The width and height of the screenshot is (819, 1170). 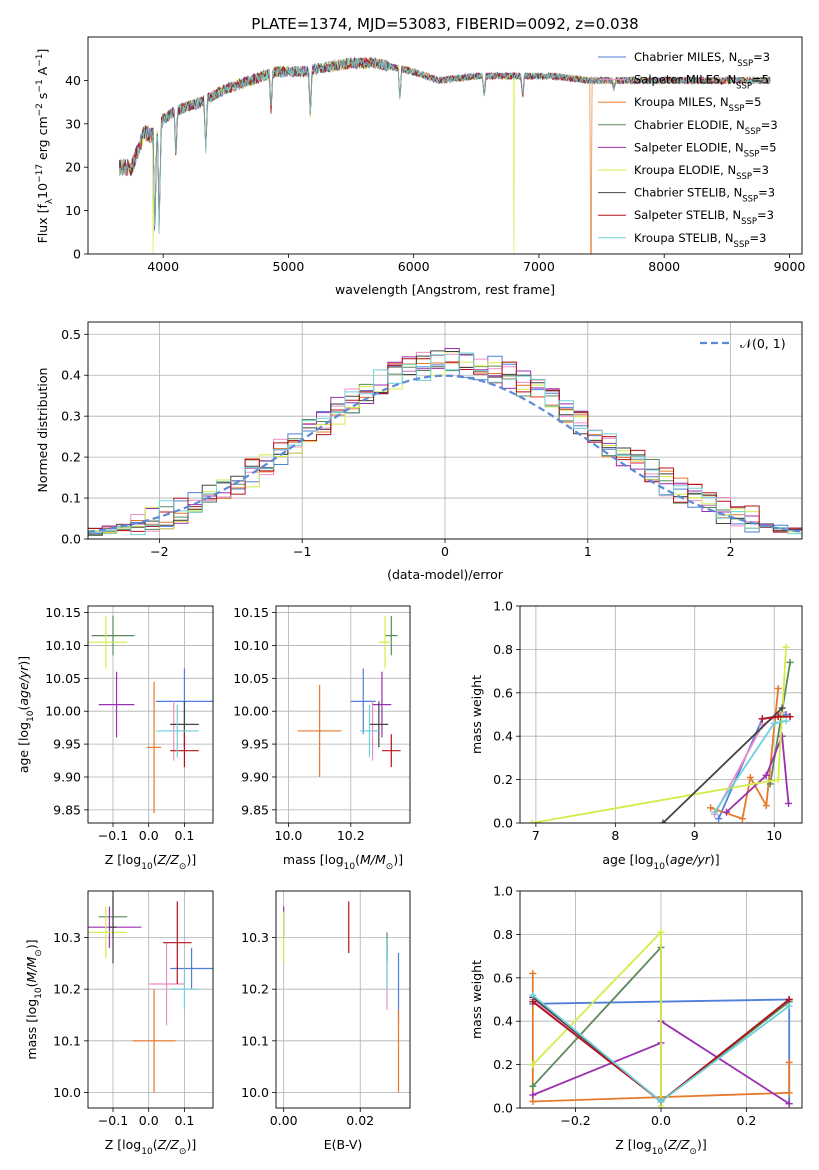 What do you see at coordinates (360, 1120) in the screenshot?
I see `x-tick-label: 0.02` at bounding box center [360, 1120].